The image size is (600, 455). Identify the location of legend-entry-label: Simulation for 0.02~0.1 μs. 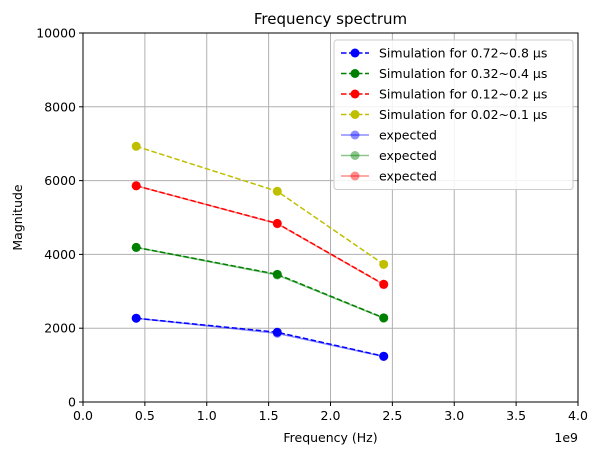
(463, 114).